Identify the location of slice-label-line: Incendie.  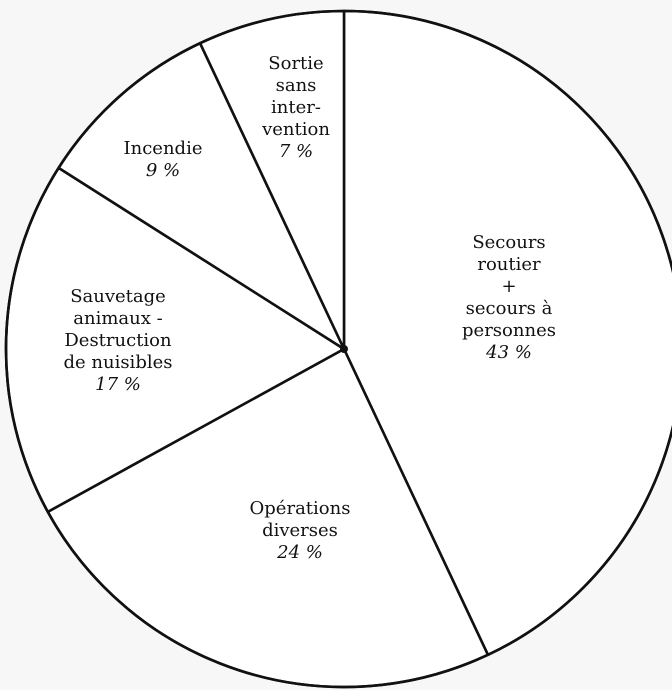
(163, 148).